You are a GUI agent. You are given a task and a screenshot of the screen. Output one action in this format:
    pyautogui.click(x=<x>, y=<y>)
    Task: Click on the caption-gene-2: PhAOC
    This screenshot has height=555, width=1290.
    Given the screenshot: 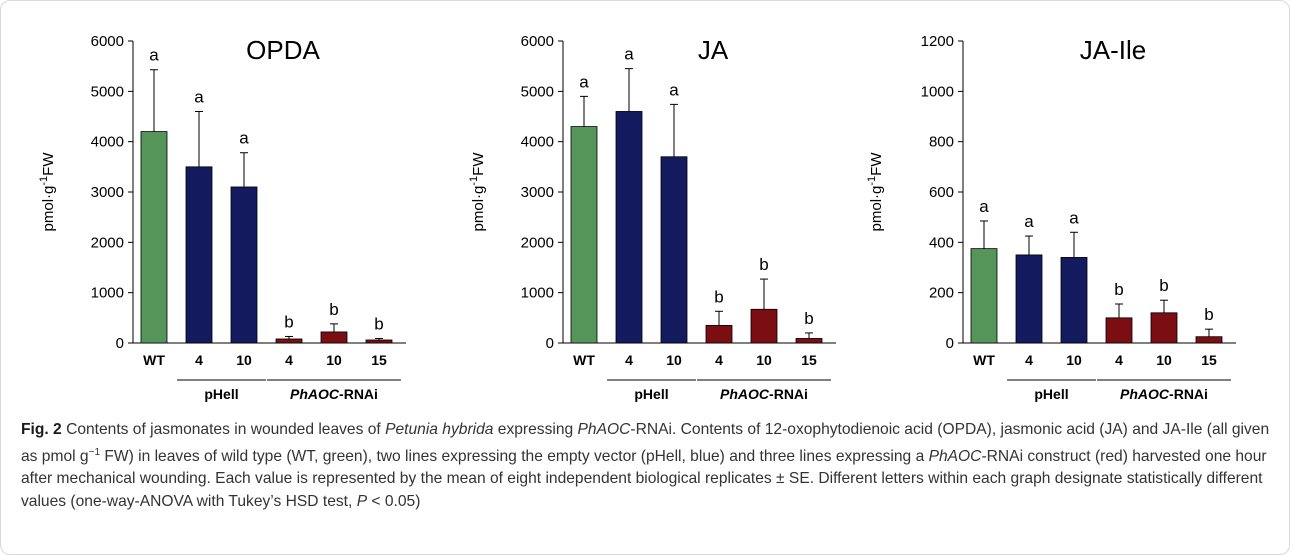 What is the action you would take?
    pyautogui.click(x=955, y=456)
    